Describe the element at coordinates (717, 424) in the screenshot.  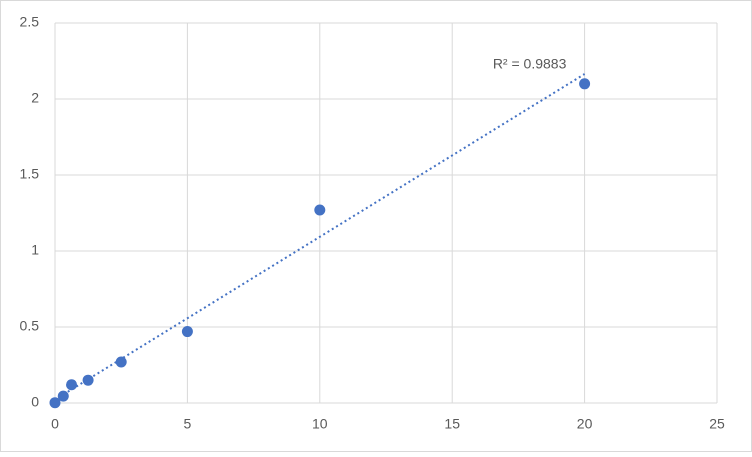
I see `x-tick-label: 25` at that location.